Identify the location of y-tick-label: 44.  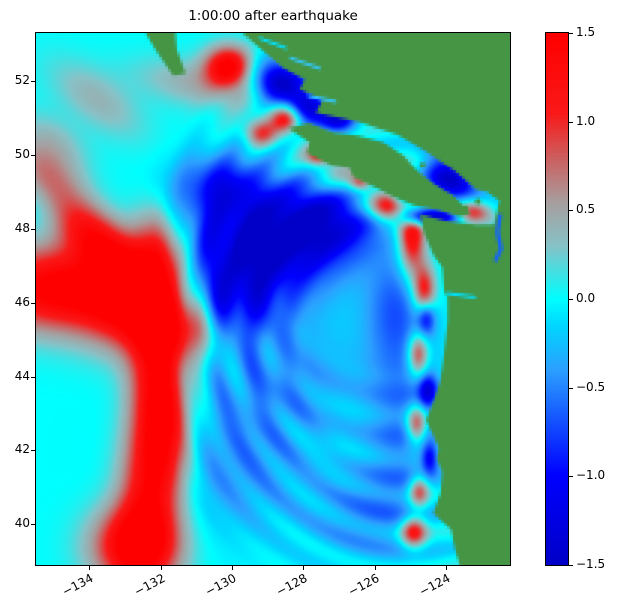
(22, 375).